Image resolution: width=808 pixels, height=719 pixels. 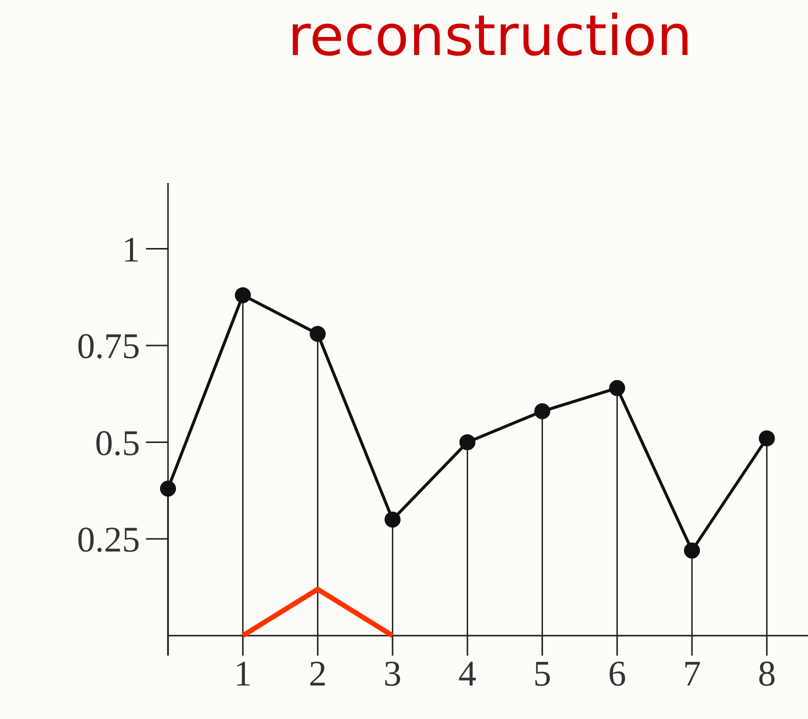 What do you see at coordinates (117, 442) in the screenshot?
I see `y-tick-label: 0.5` at bounding box center [117, 442].